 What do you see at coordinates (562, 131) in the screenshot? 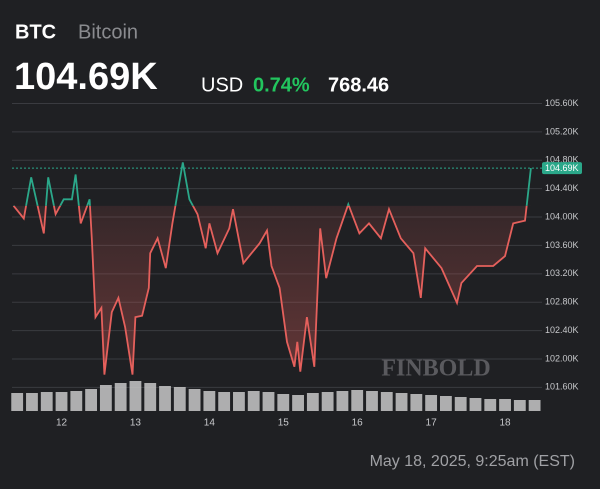
I see `y-tick-label: 105.20K` at bounding box center [562, 131].